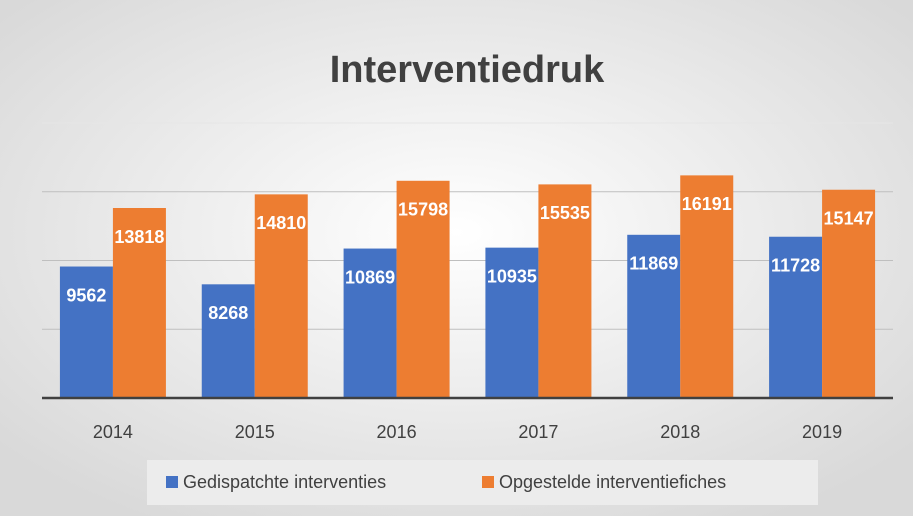  I want to click on data-label: 14810, so click(281, 223).